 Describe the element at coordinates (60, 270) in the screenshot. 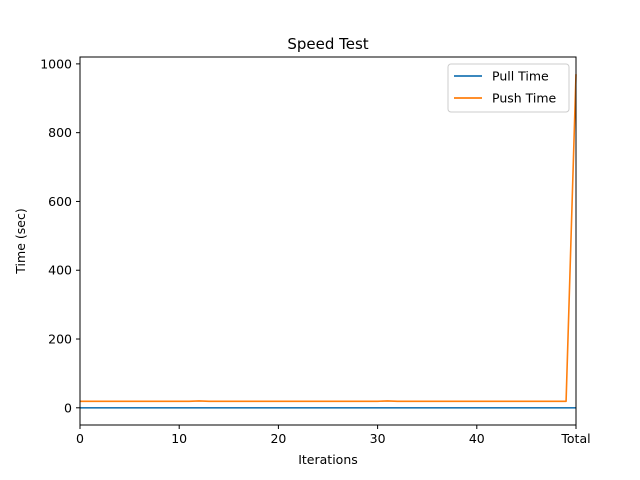

I see `y-tick-label: 400` at that location.